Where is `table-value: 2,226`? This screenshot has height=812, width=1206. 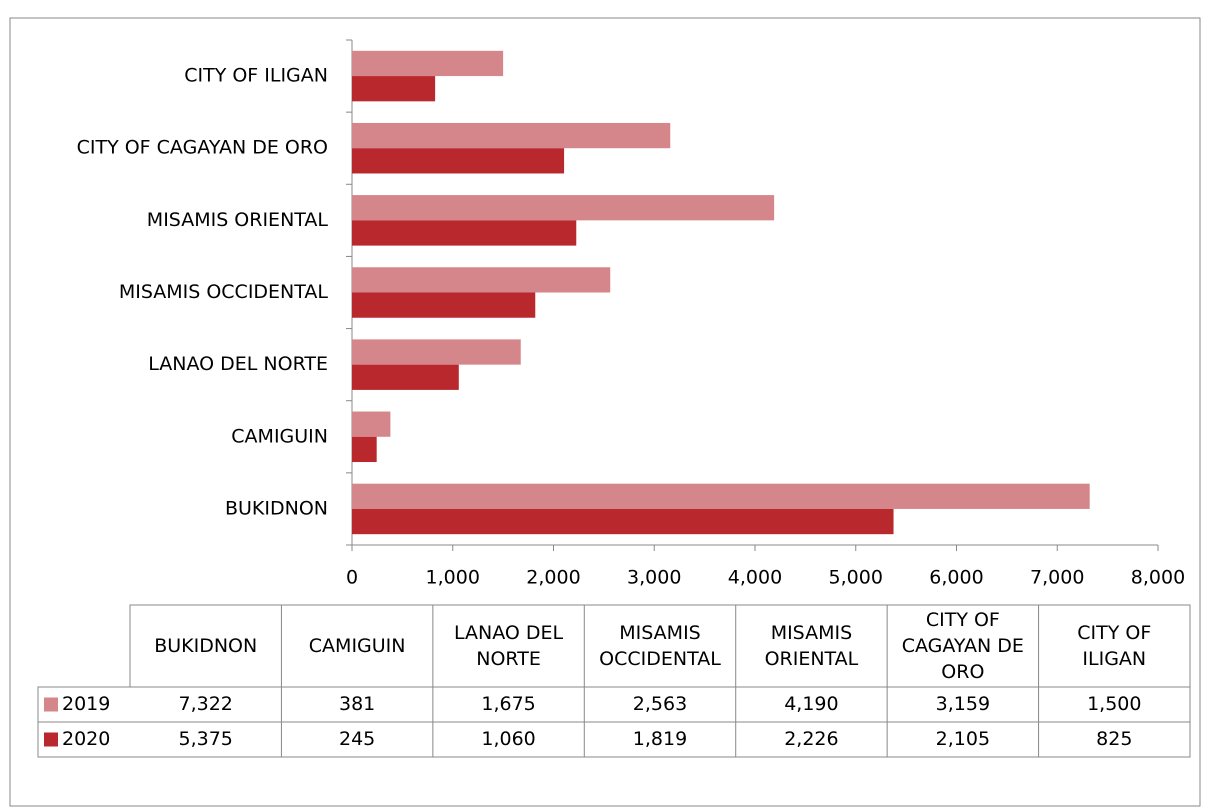
table-value: 2,226 is located at coordinates (811, 739).